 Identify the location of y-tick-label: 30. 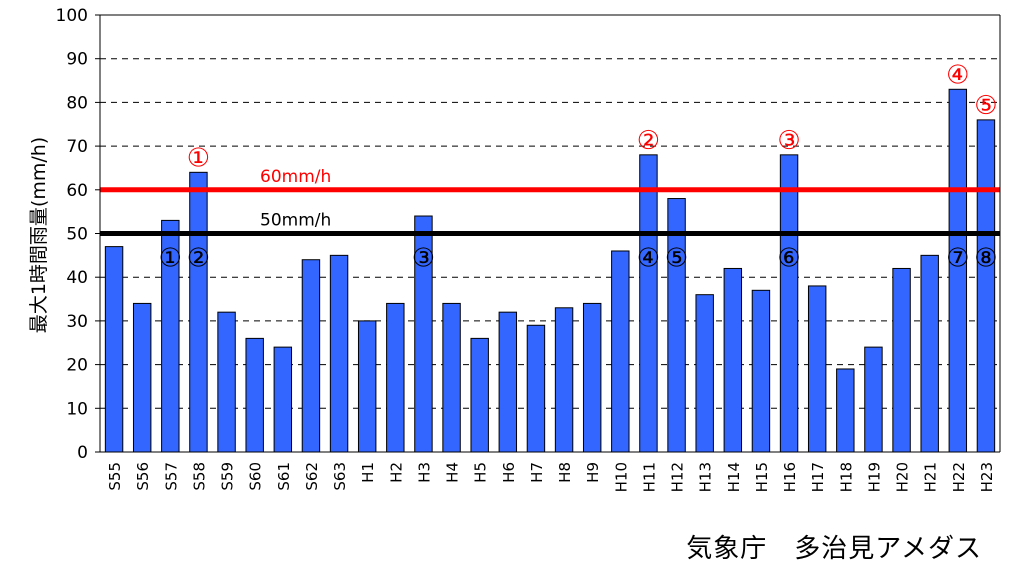
(77, 322).